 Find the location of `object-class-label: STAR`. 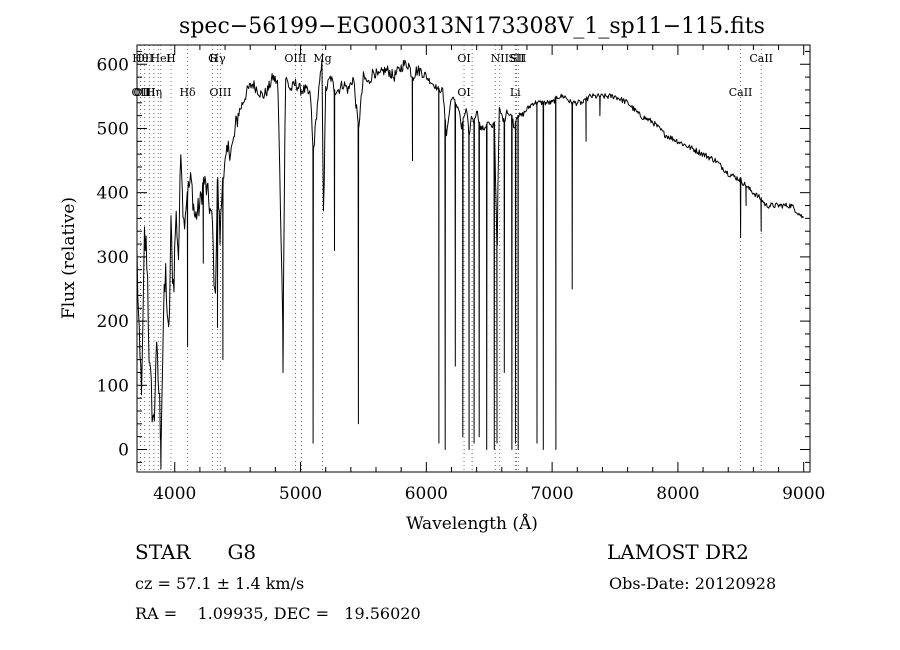

object-class-label: STAR is located at coordinates (163, 552).